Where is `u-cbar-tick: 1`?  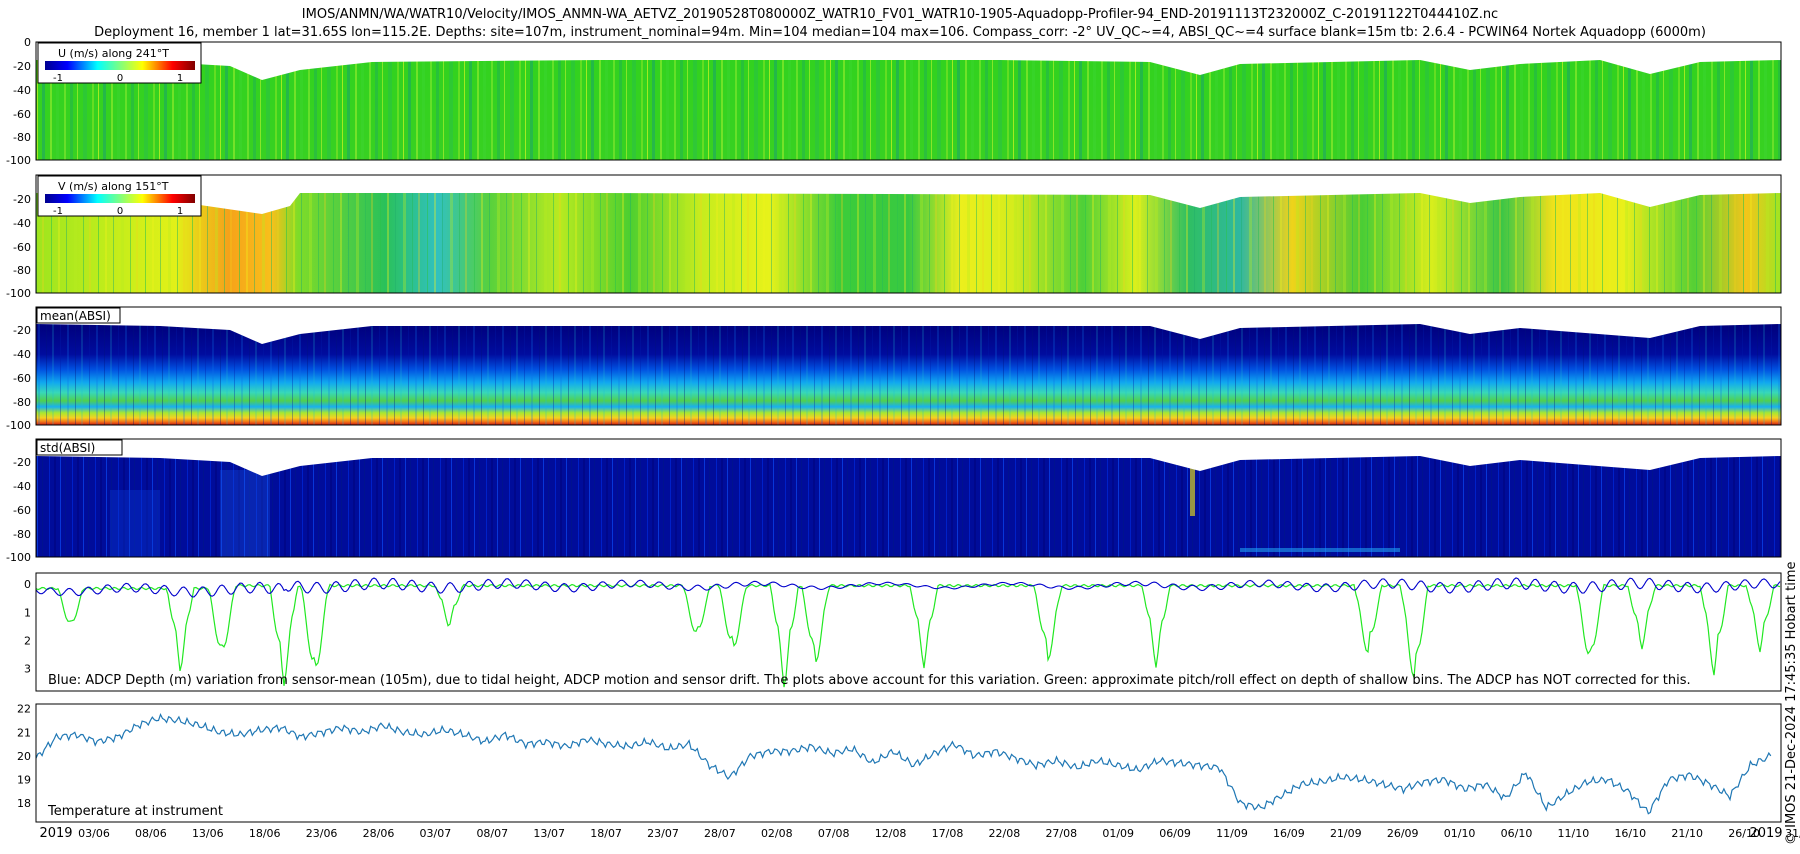 u-cbar-tick: 1 is located at coordinates (180, 78).